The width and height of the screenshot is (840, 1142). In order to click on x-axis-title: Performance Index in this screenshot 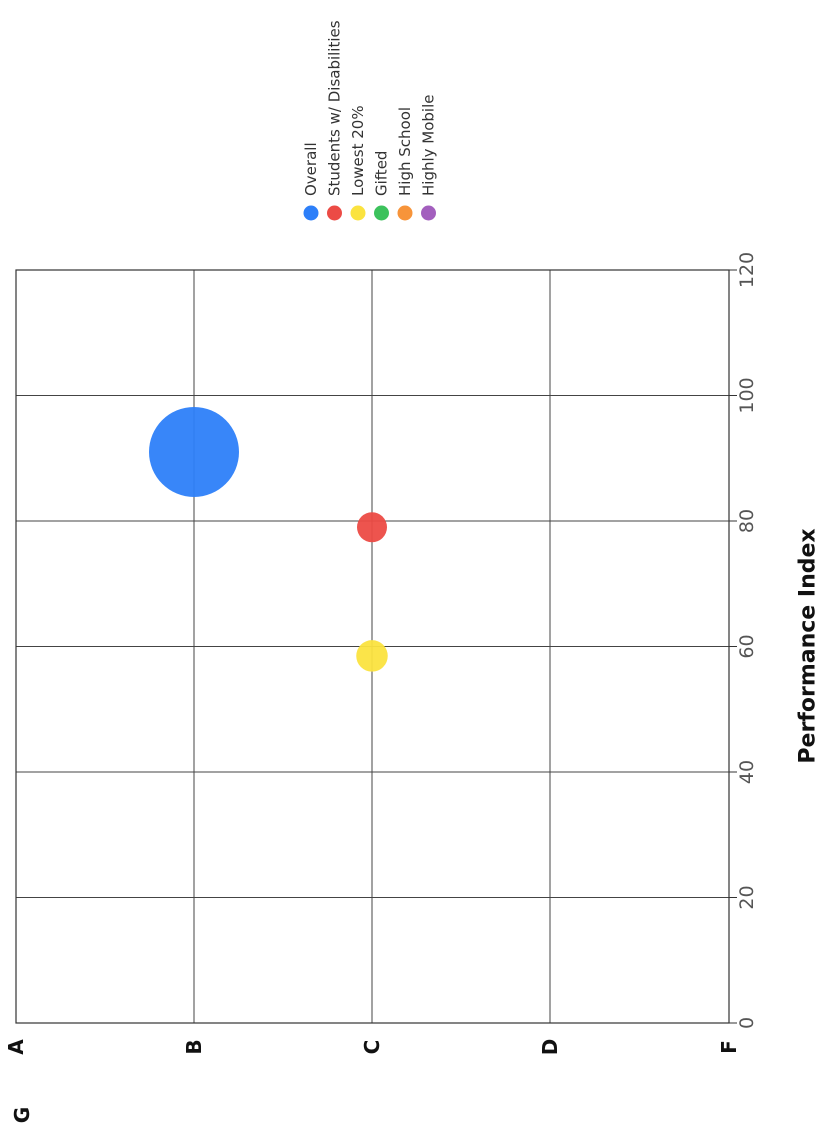, I will do `click(808, 645)`.